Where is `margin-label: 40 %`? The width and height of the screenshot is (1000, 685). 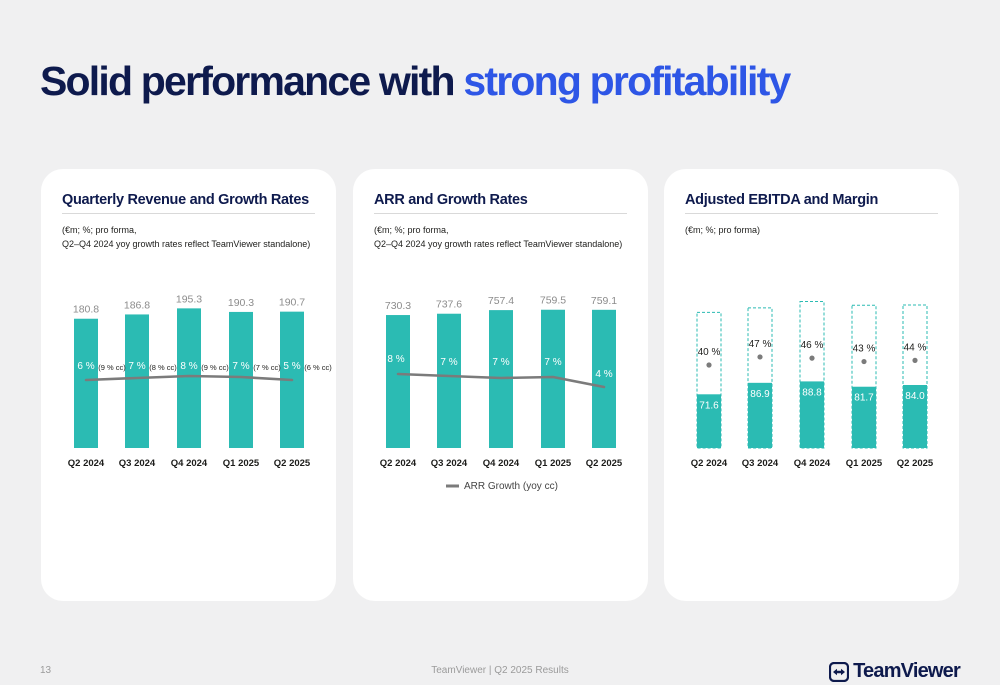 margin-label: 40 % is located at coordinates (709, 352).